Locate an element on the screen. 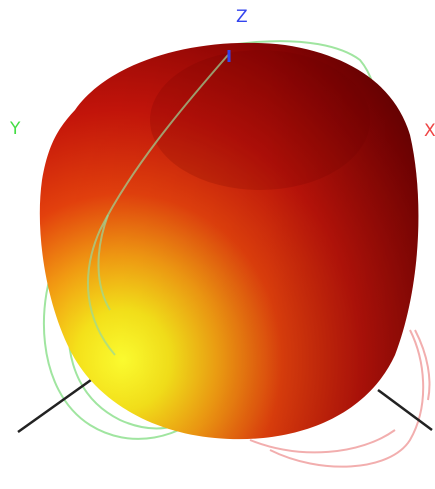 The image size is (435, 489). z-axis-label: Z is located at coordinates (242, 17).